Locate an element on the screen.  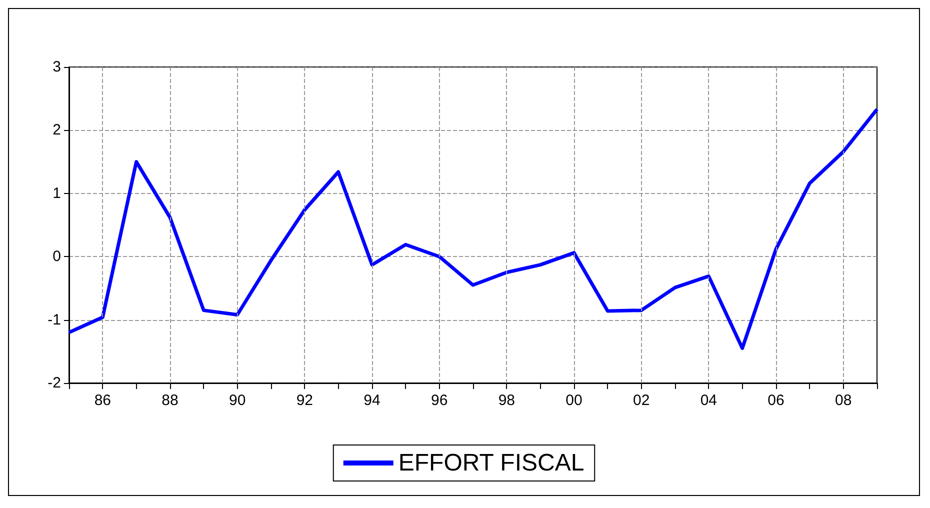
x-tick-label: 86 is located at coordinates (103, 400).